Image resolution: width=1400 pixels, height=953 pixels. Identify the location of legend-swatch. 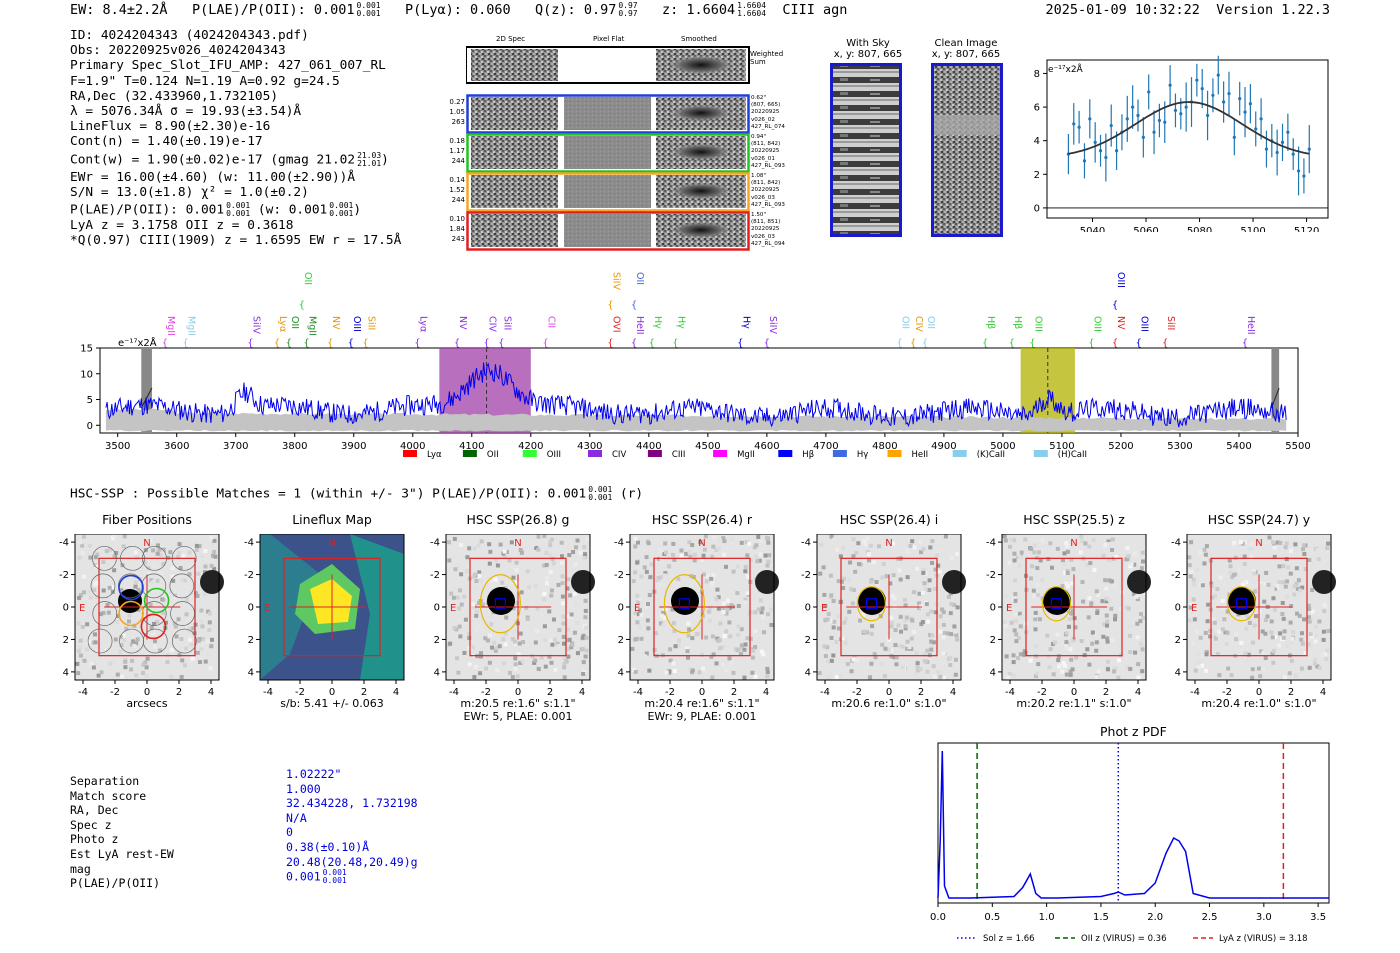
(785, 453).